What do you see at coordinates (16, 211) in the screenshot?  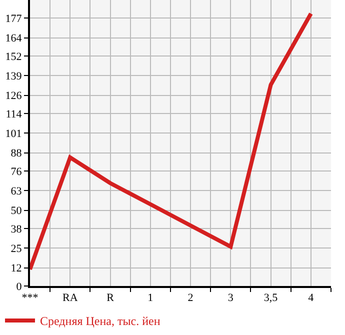 I see `y-tick-label: 50` at bounding box center [16, 211].